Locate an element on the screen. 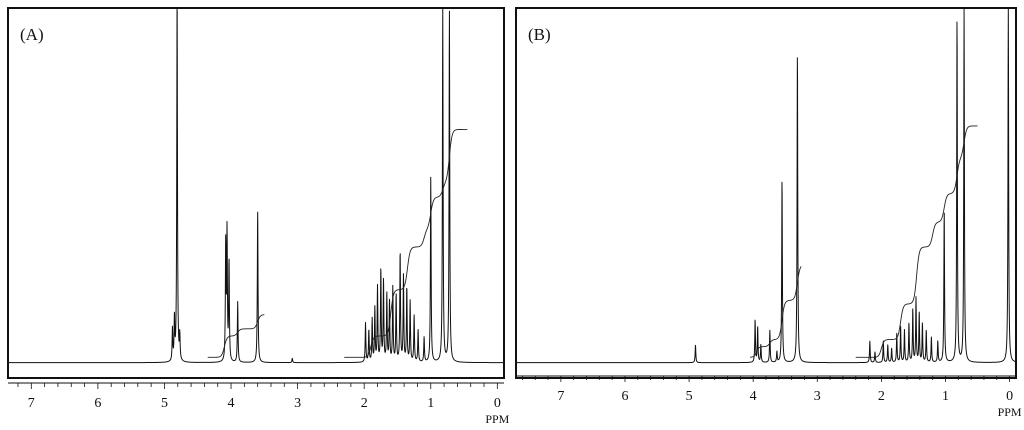  panel-b-x-axis-label: PPM is located at coordinates (1010, 412).